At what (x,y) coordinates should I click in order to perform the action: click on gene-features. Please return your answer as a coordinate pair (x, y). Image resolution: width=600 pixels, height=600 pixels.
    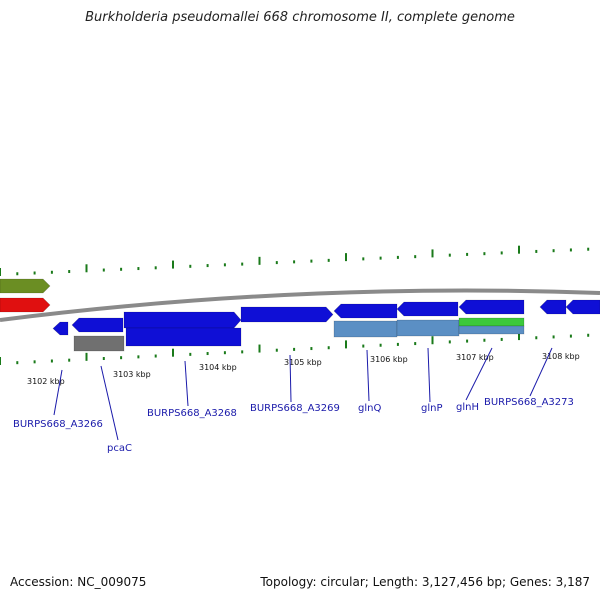
    Looking at the image, I should click on (300, 315).